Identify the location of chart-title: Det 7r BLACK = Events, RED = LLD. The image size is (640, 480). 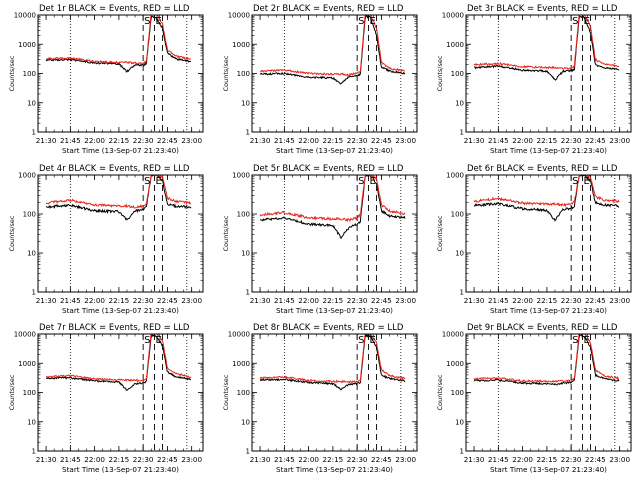
(114, 328).